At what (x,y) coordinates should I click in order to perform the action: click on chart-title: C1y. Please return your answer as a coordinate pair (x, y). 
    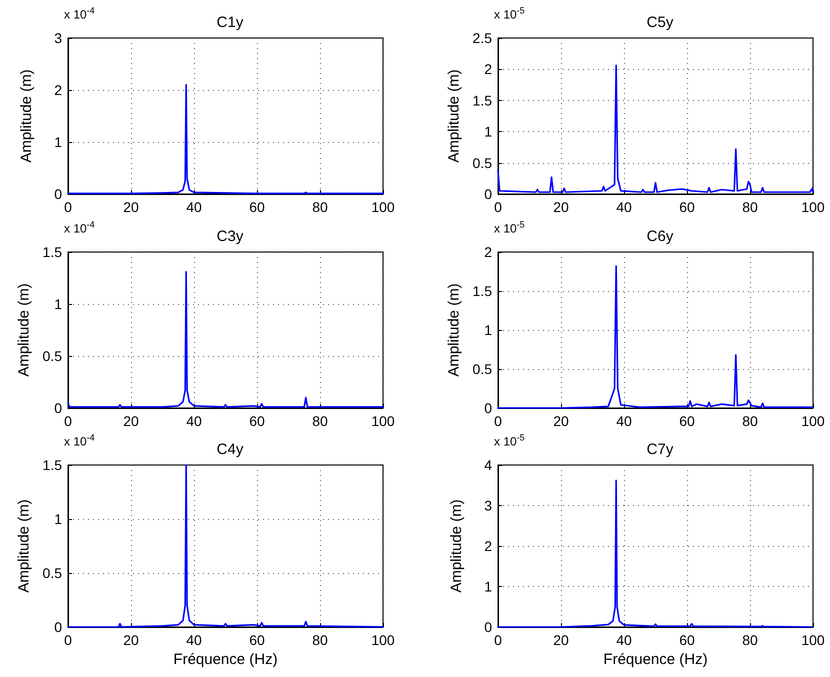
    Looking at the image, I should click on (230, 22).